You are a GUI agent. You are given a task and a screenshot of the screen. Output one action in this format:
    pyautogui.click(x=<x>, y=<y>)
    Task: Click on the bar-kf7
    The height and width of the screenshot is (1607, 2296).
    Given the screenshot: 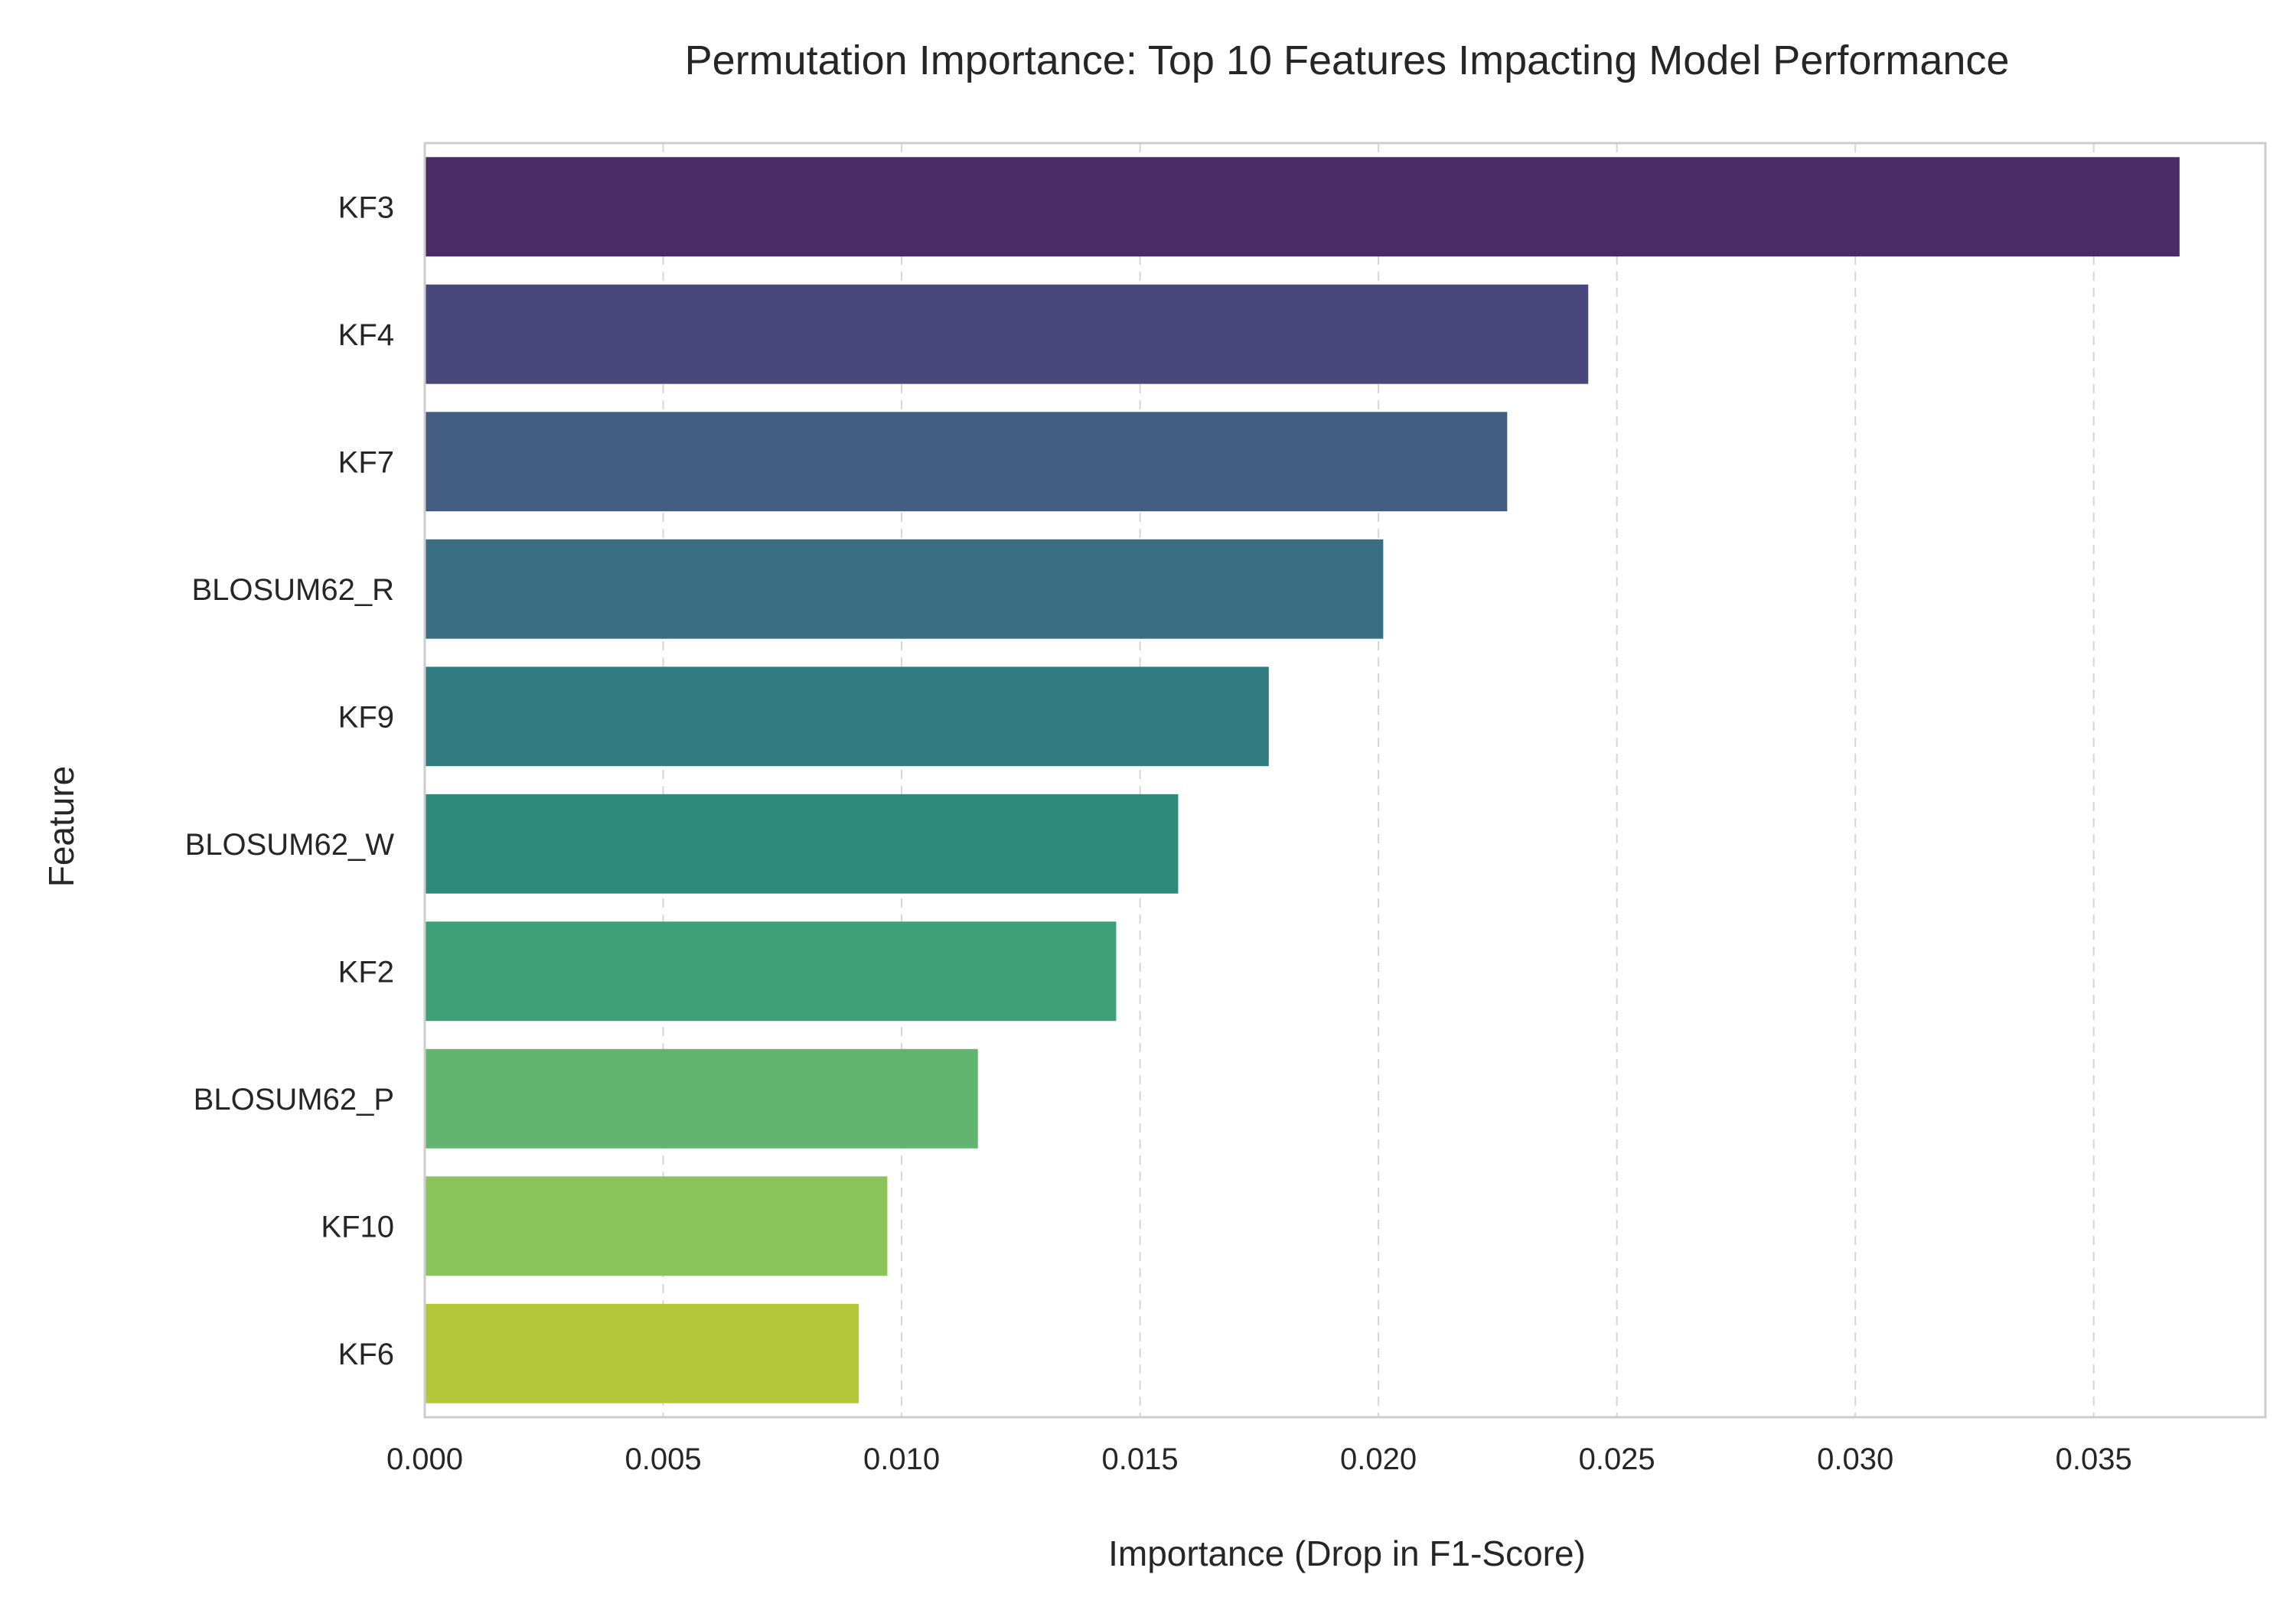 What is the action you would take?
    pyautogui.click(x=967, y=462)
    